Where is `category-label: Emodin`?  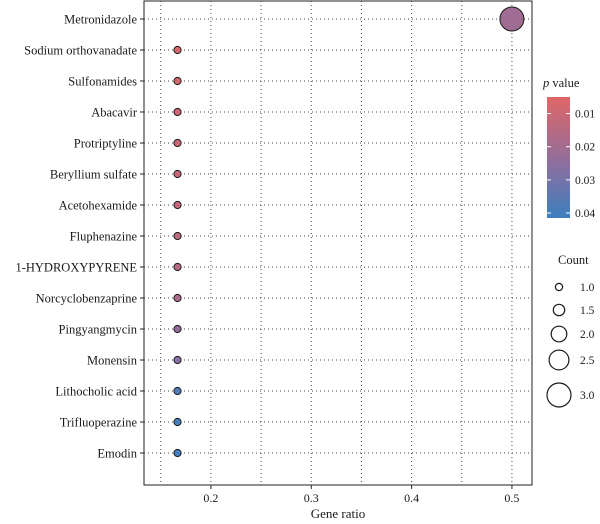 category-label: Emodin is located at coordinates (117, 454).